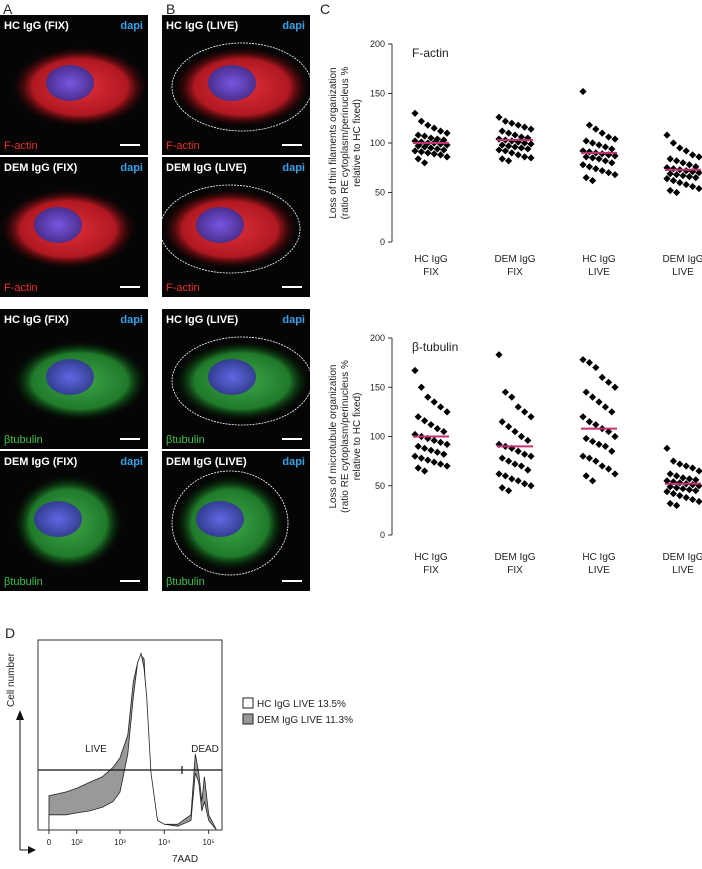 Image resolution: width=702 pixels, height=869 pixels. Describe the element at coordinates (36, 26) in the screenshot. I see `condition-label: HC IgG (FIX)` at that location.